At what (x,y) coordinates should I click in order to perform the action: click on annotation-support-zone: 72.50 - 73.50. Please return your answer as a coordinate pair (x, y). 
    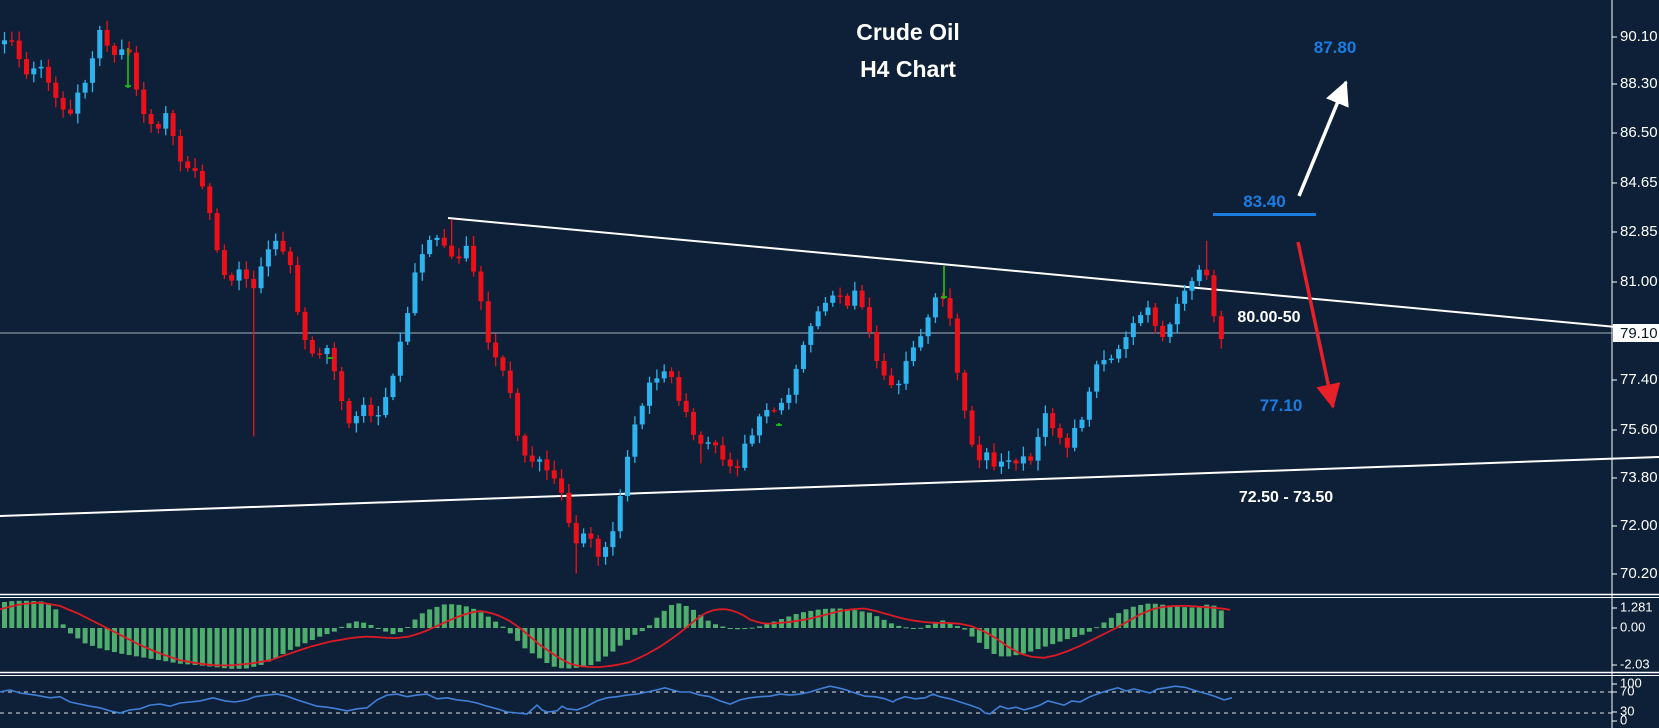
    Looking at the image, I should click on (1286, 497).